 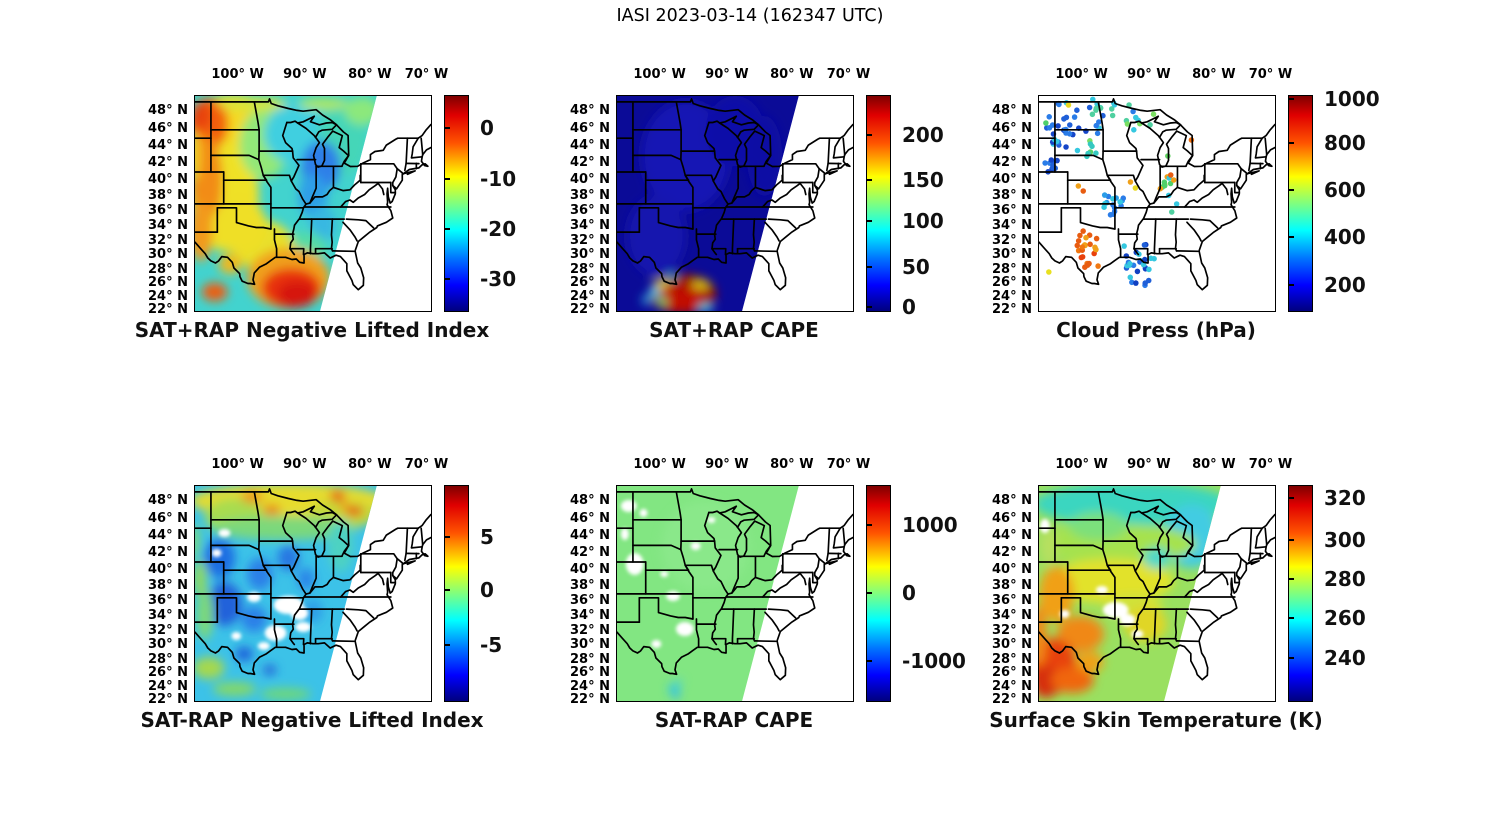 I want to click on panel-title: Cloud Press (hPa), so click(x=1156, y=330).